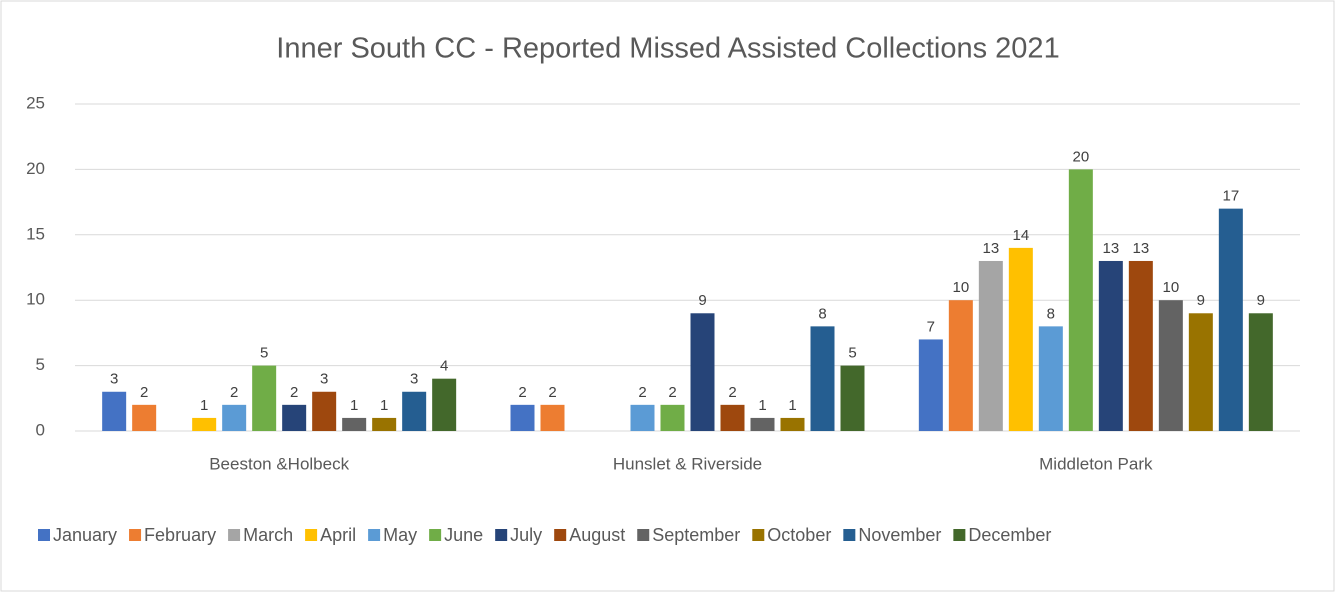  Describe the element at coordinates (35, 299) in the screenshot. I see `y-tick-label: 10` at that location.